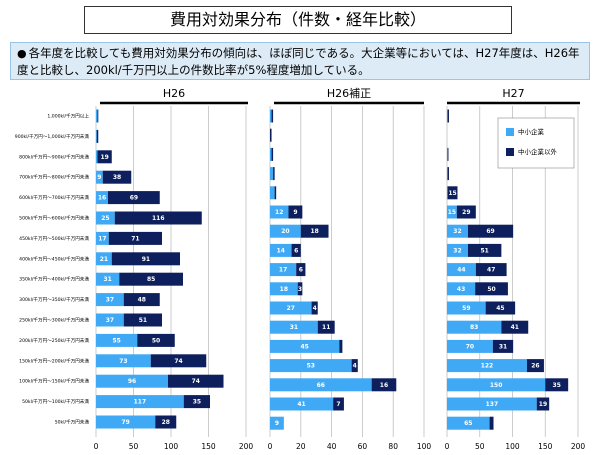 The height and width of the screenshot is (455, 595). Describe the element at coordinates (54, 238) in the screenshot. I see `category-label: 450kl/千万円～500kl/千万円未満` at that location.